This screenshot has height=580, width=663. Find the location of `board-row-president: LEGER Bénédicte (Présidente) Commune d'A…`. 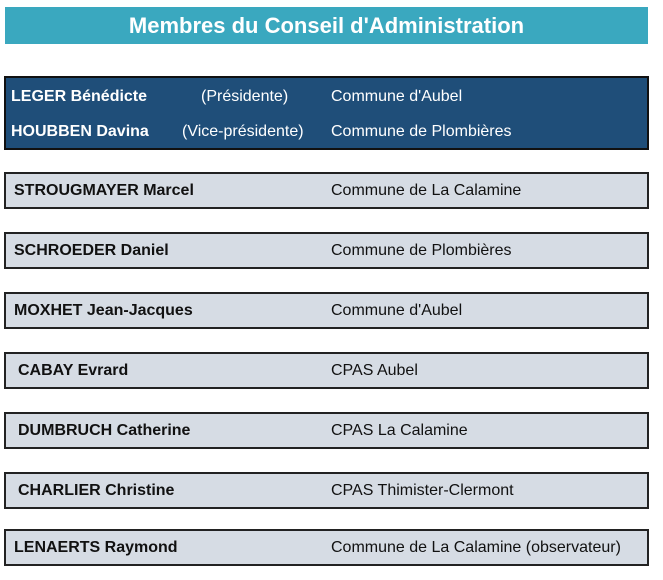

board-row-president: LEGER Bénédicte (Présidente) Commune d'A… is located at coordinates (326, 97).